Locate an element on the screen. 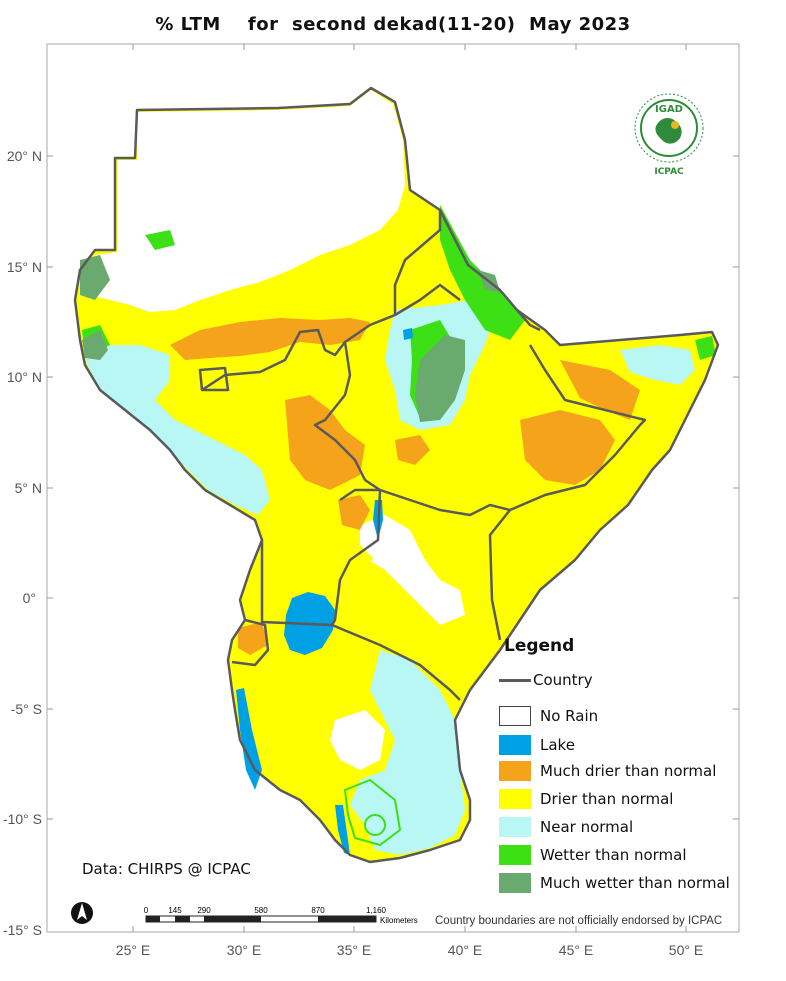  region-much-wetter-west is located at coordinates (95, 277).